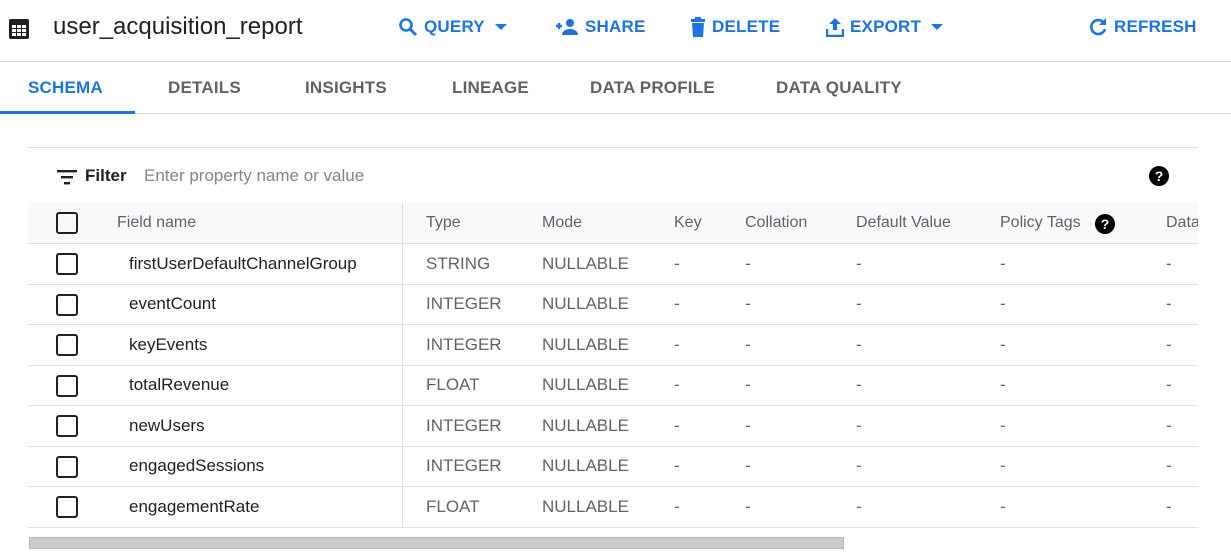  Describe the element at coordinates (652, 87) in the screenshot. I see `tab-data-profile: DATA PROFILE` at that location.